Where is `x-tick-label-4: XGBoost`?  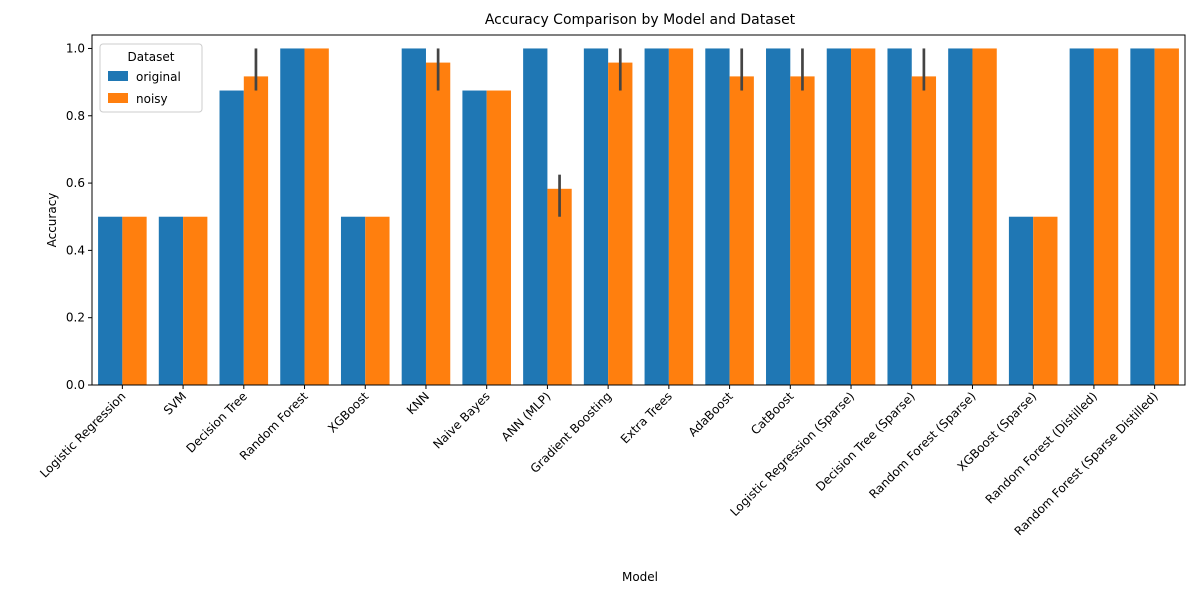 x-tick-label-4: XGBoost is located at coordinates (348, 412).